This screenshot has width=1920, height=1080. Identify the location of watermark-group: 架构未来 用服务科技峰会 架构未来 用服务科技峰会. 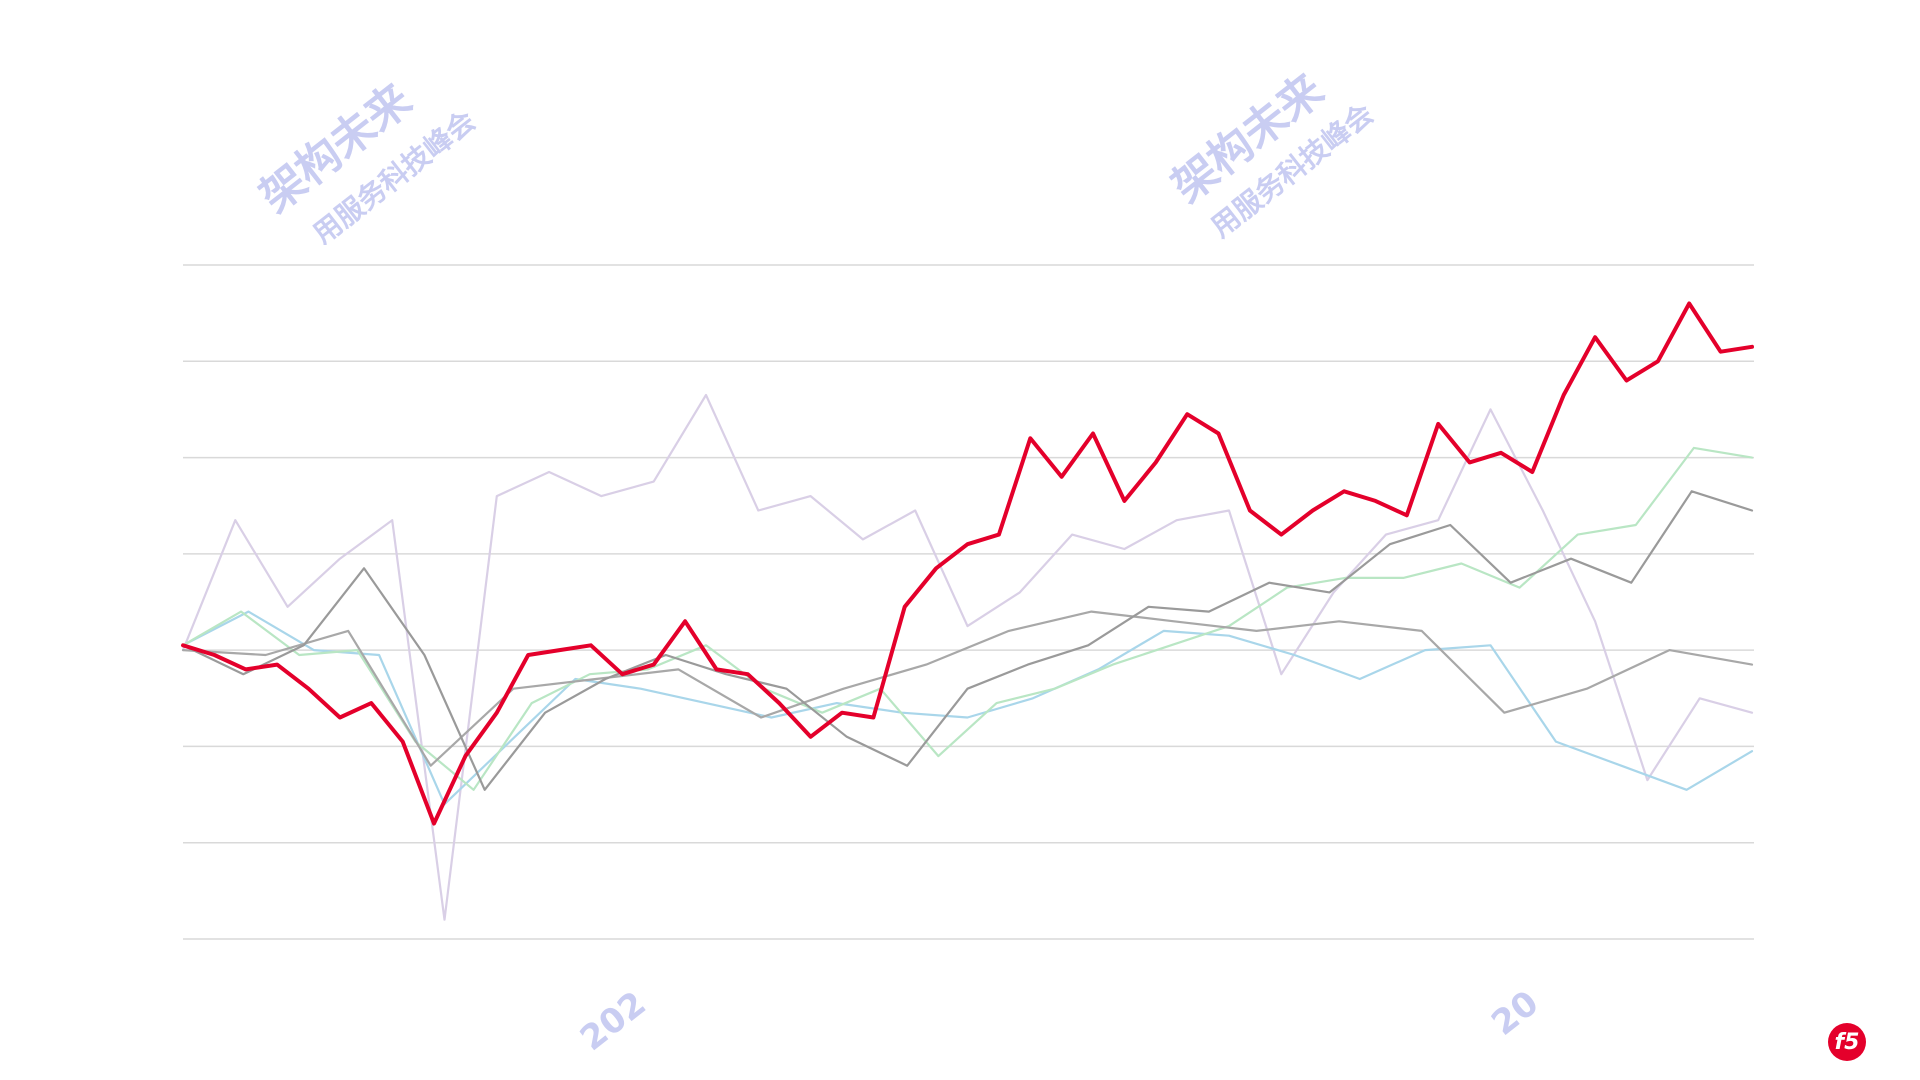
(815, 154).